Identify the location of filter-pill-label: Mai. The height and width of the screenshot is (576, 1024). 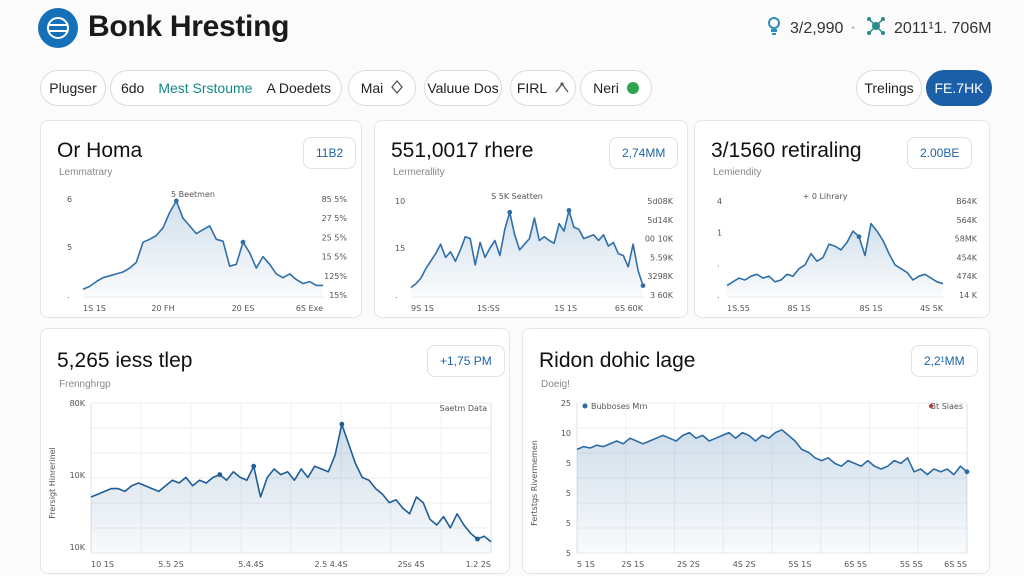
(372, 88).